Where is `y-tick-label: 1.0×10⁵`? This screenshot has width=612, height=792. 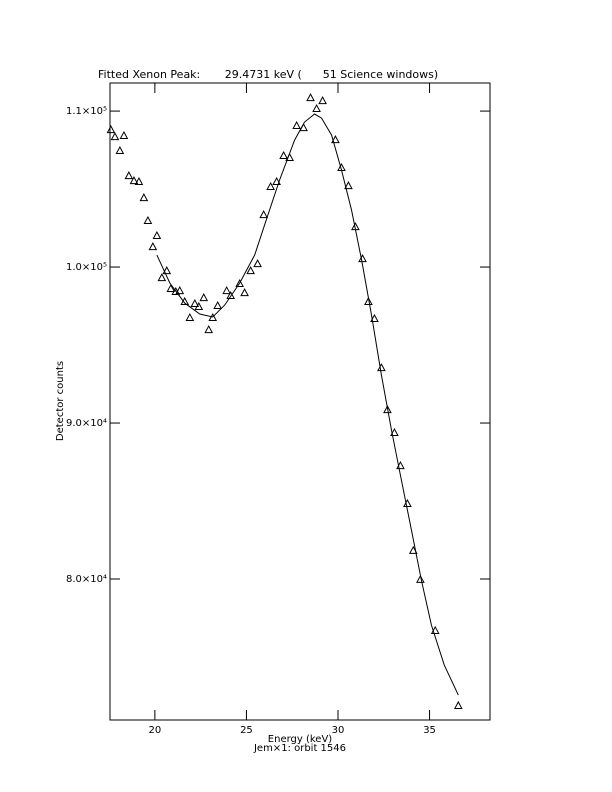
y-tick-label: 1.0×10⁵ is located at coordinates (86, 267).